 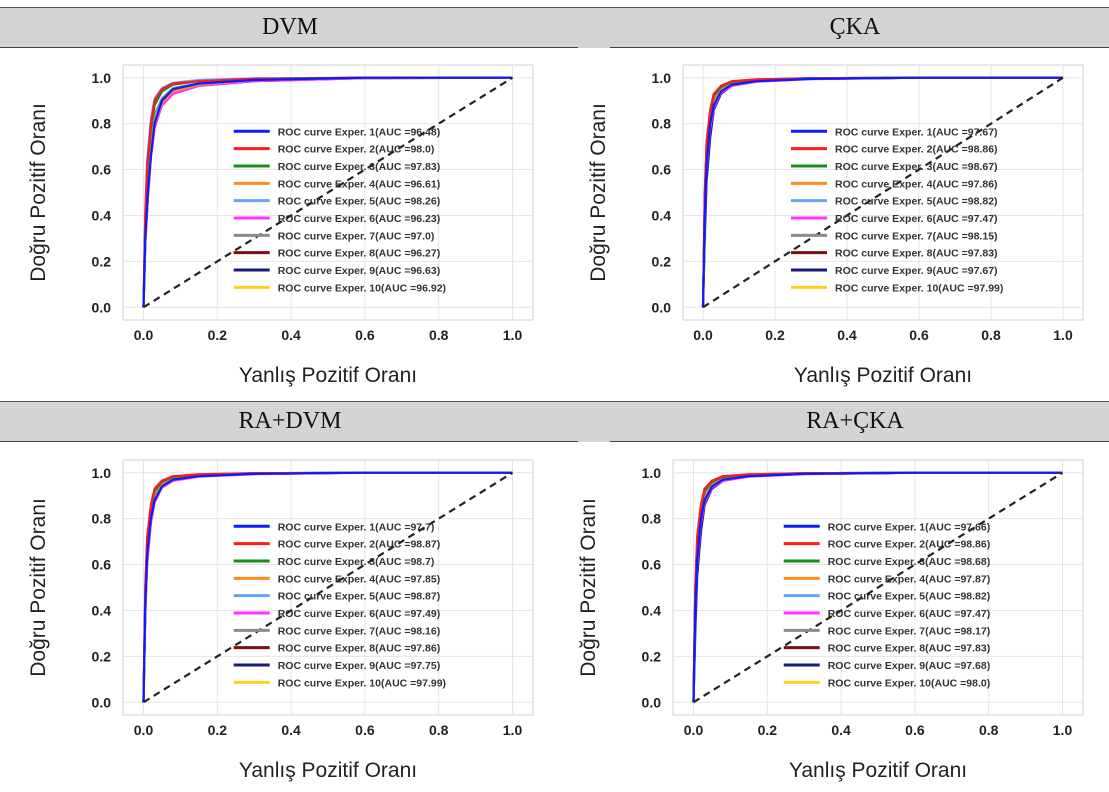 I want to click on legend-label-9: ROC curve Exper. 9(AUC =97.68), so click(x=909, y=666).